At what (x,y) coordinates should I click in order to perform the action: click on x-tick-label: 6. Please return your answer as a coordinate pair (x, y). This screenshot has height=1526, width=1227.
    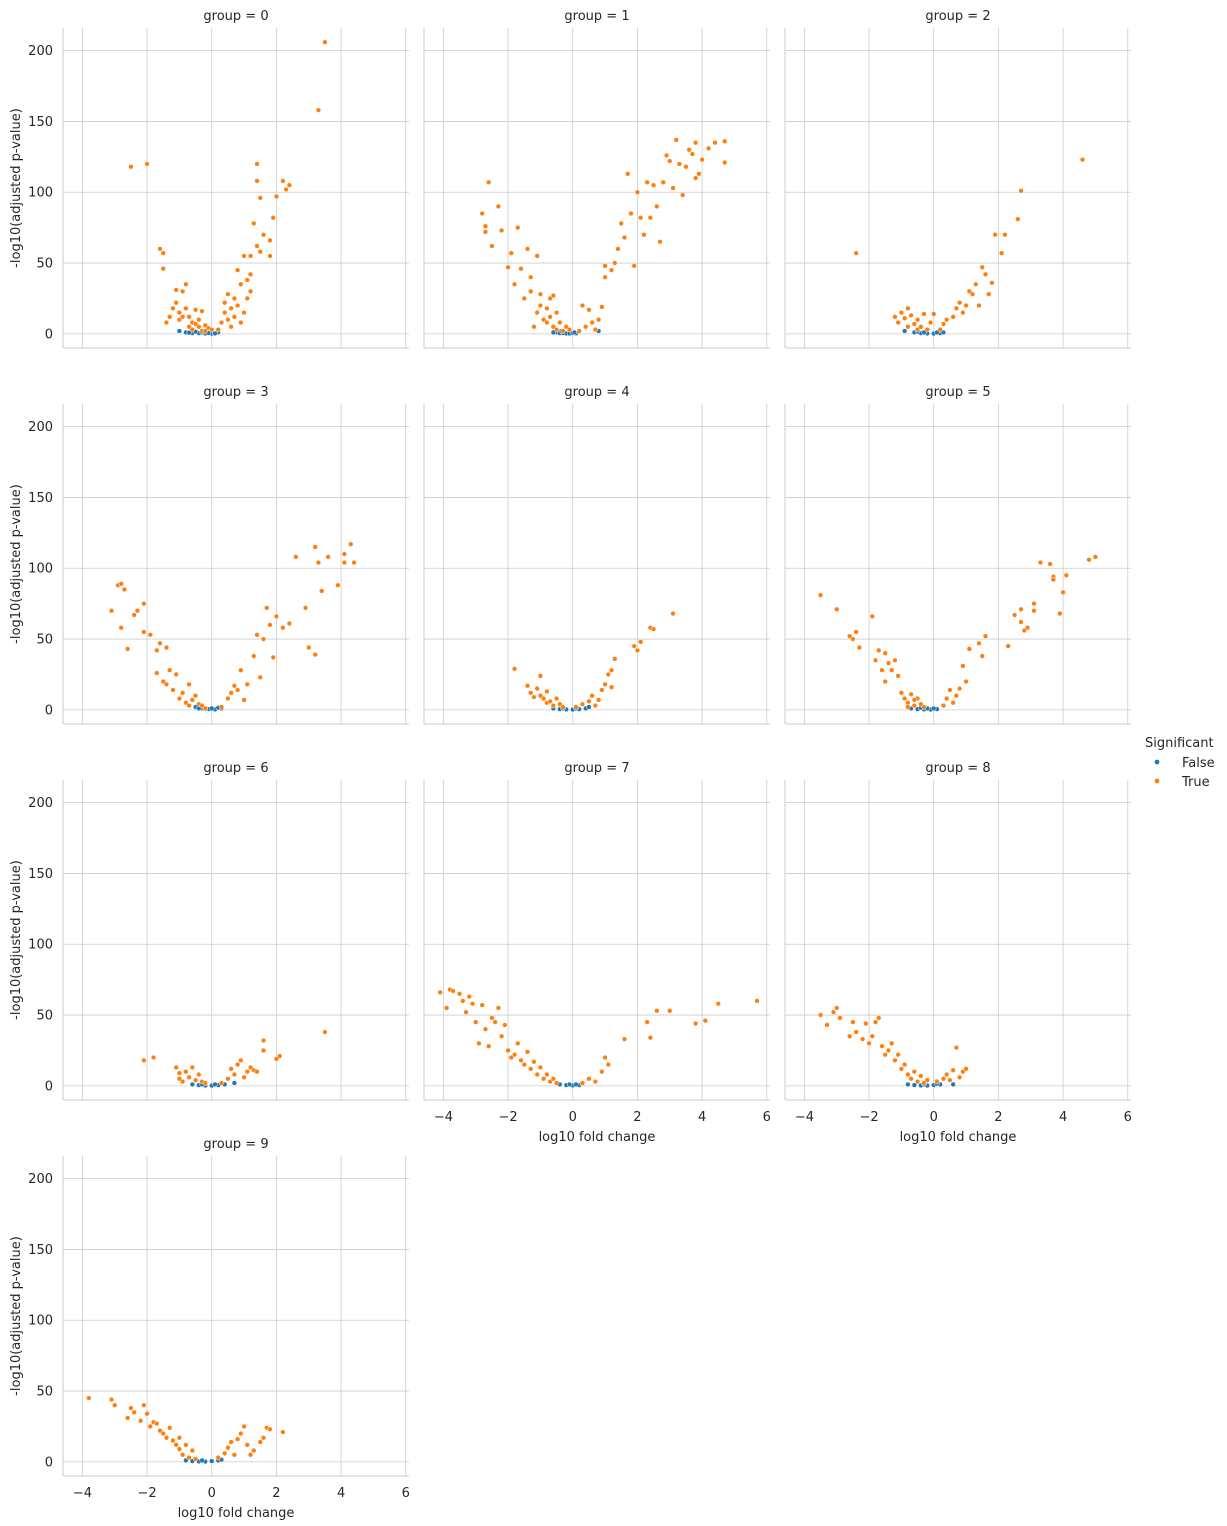
    Looking at the image, I should click on (1128, 1117).